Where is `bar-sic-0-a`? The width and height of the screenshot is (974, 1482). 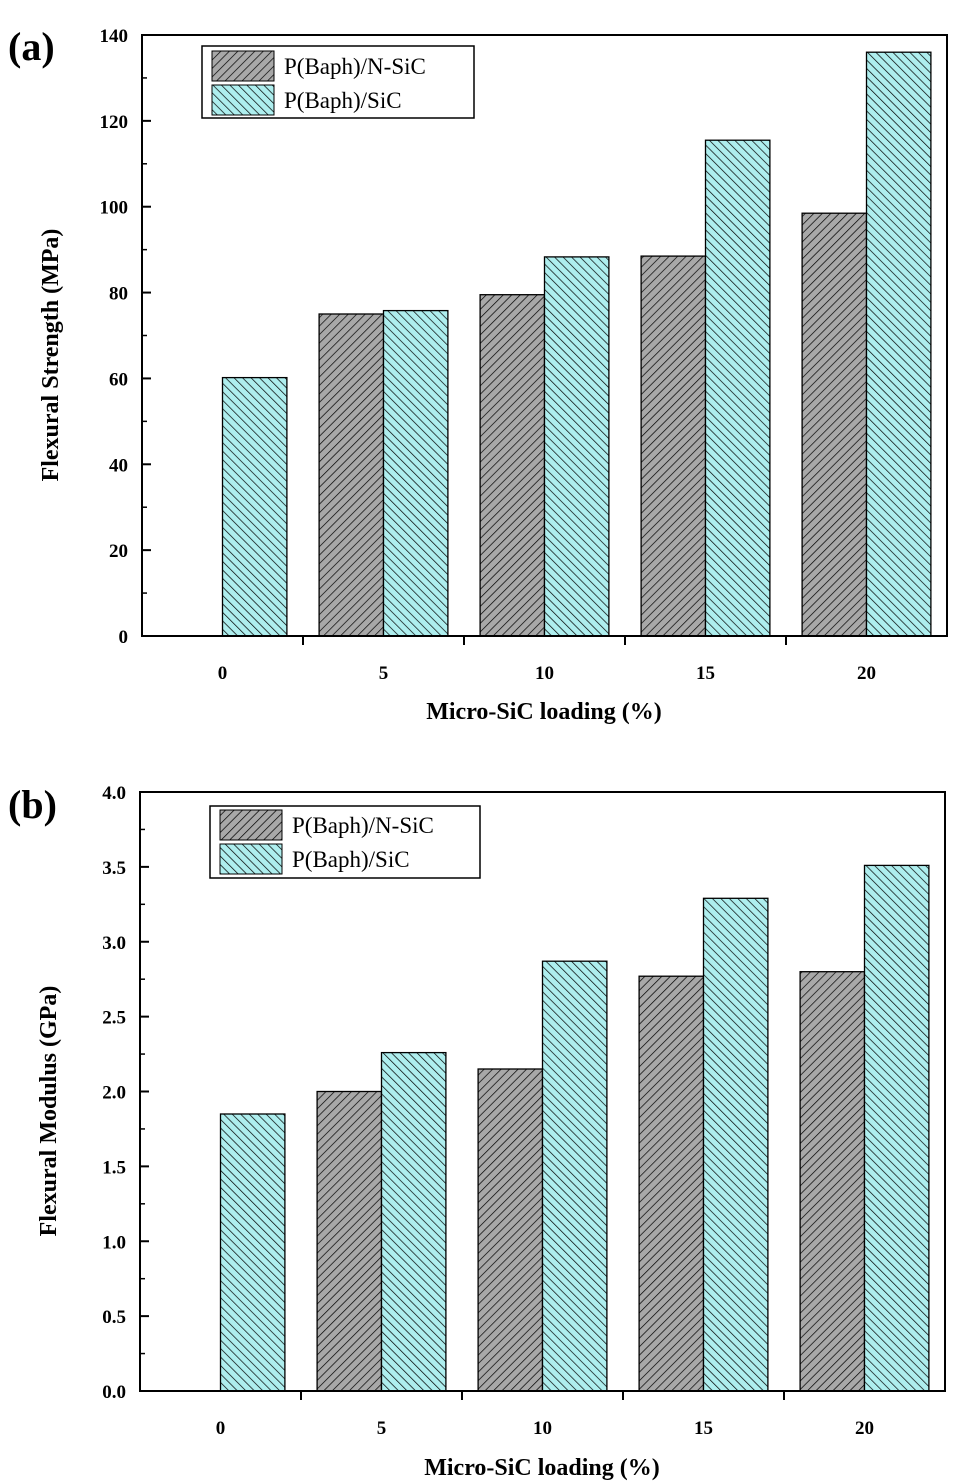
bar-sic-0-a is located at coordinates (254, 506).